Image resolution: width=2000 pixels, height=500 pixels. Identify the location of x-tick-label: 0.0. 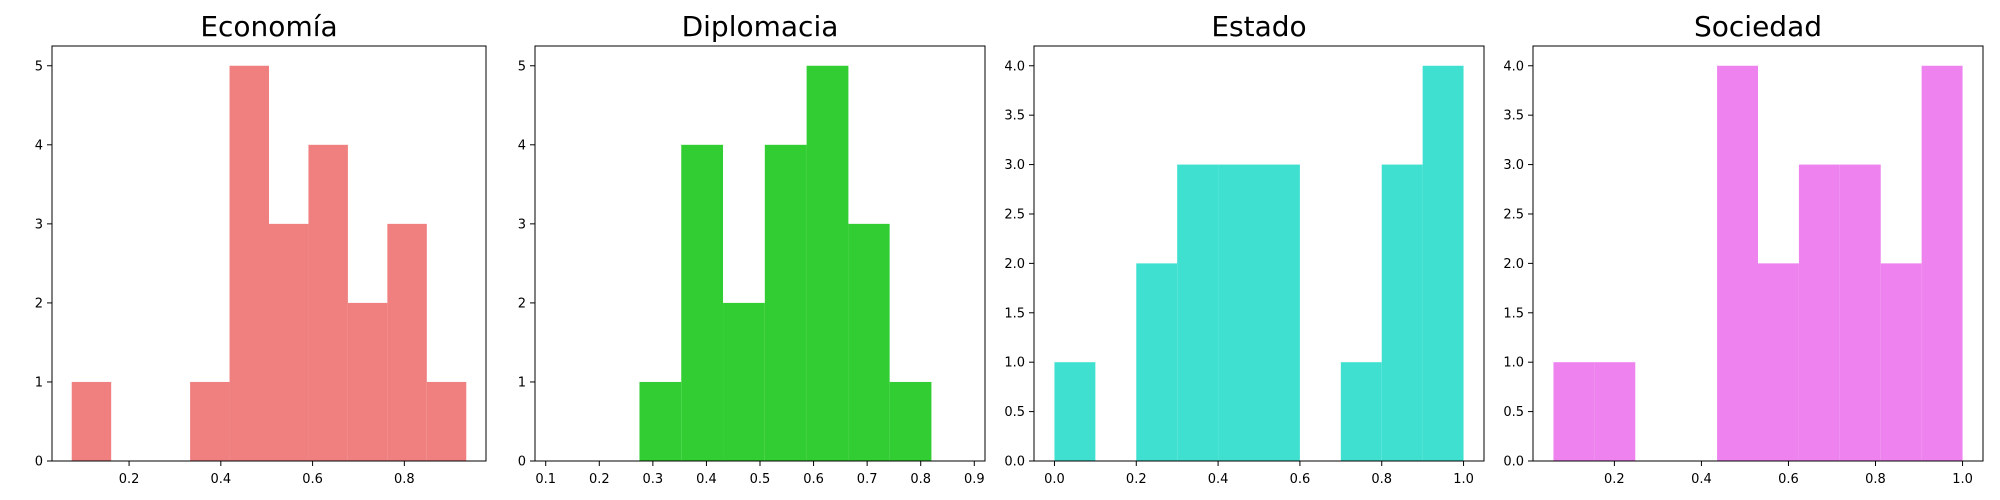
(1054, 479).